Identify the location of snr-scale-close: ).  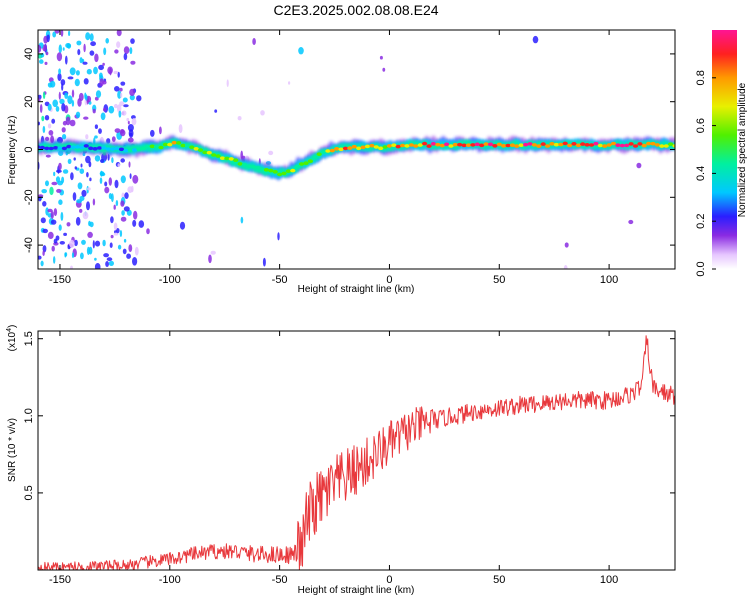
(12, 326).